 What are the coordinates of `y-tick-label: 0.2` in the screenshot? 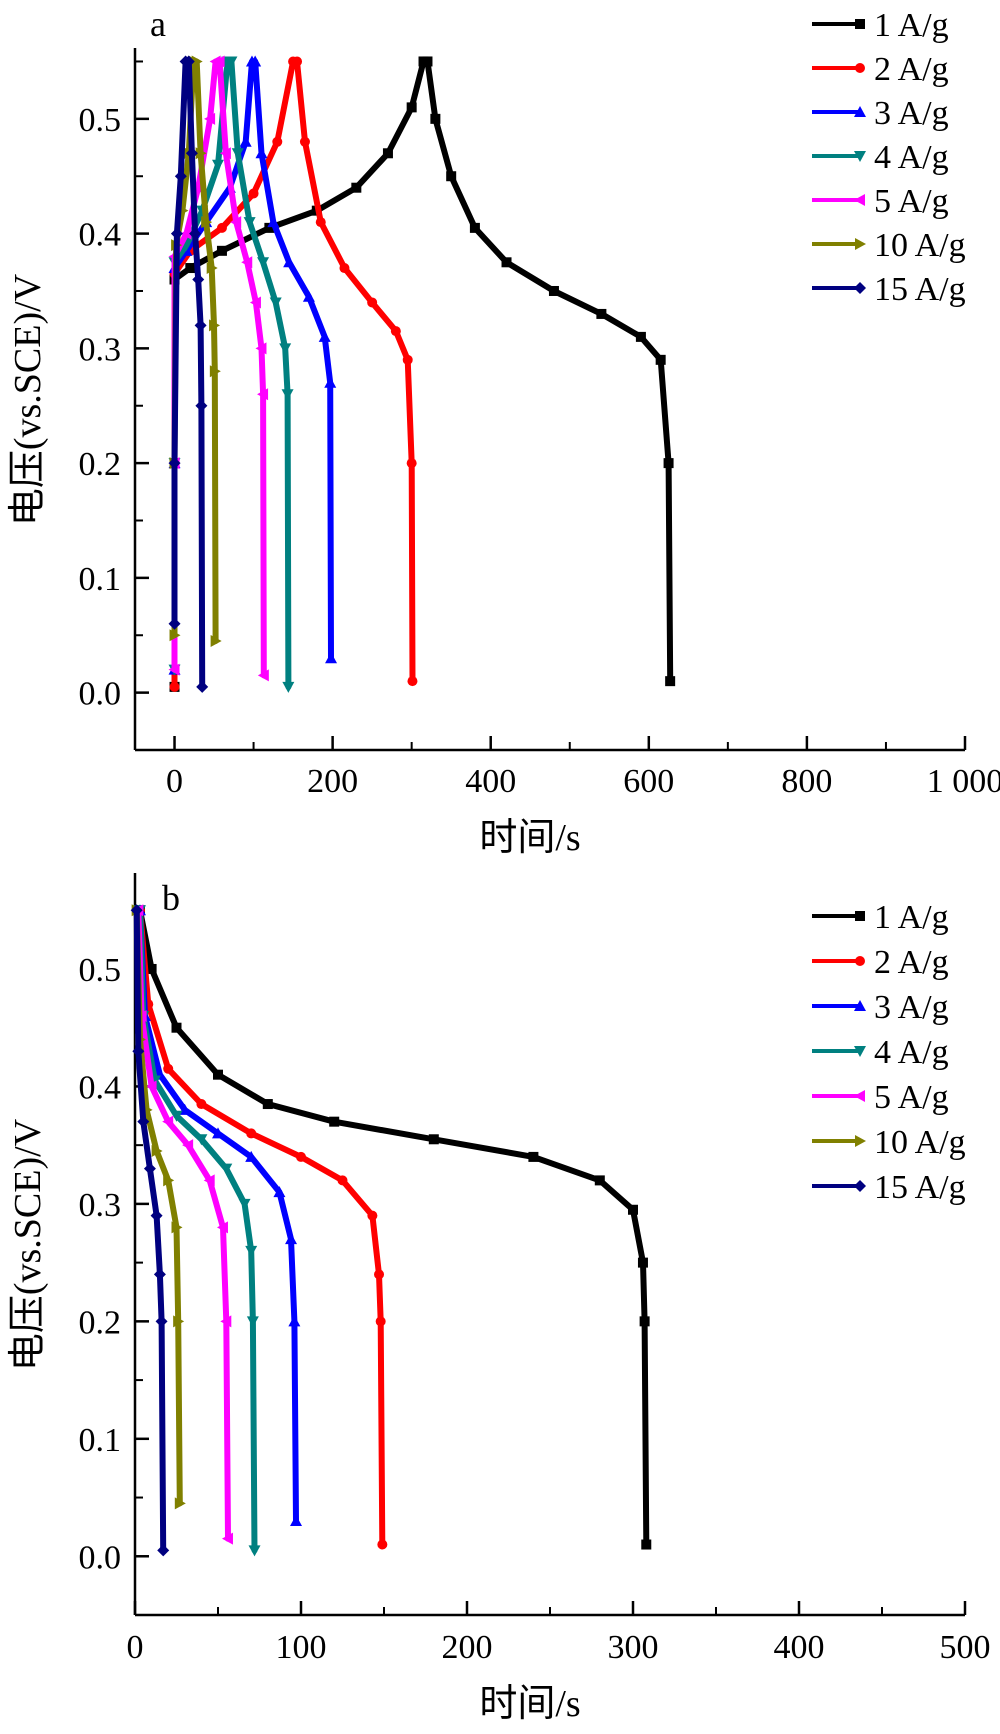 It's located at (100, 464).